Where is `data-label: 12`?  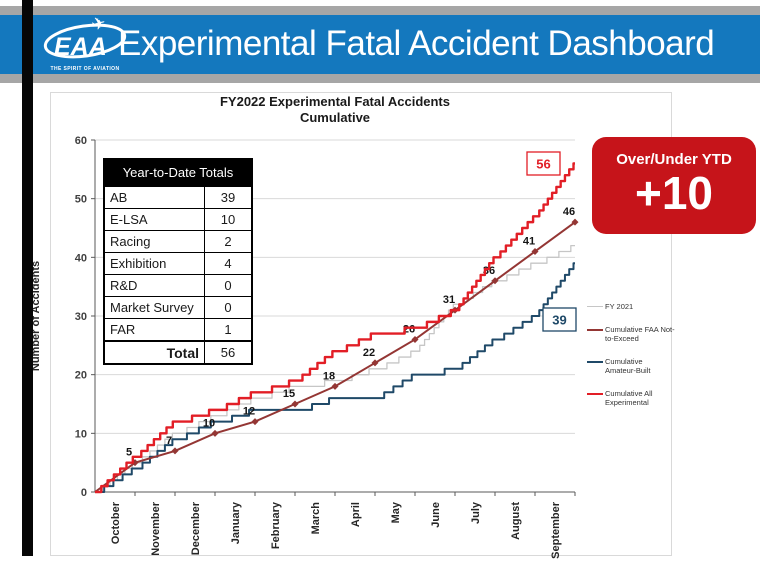 data-label: 12 is located at coordinates (249, 412).